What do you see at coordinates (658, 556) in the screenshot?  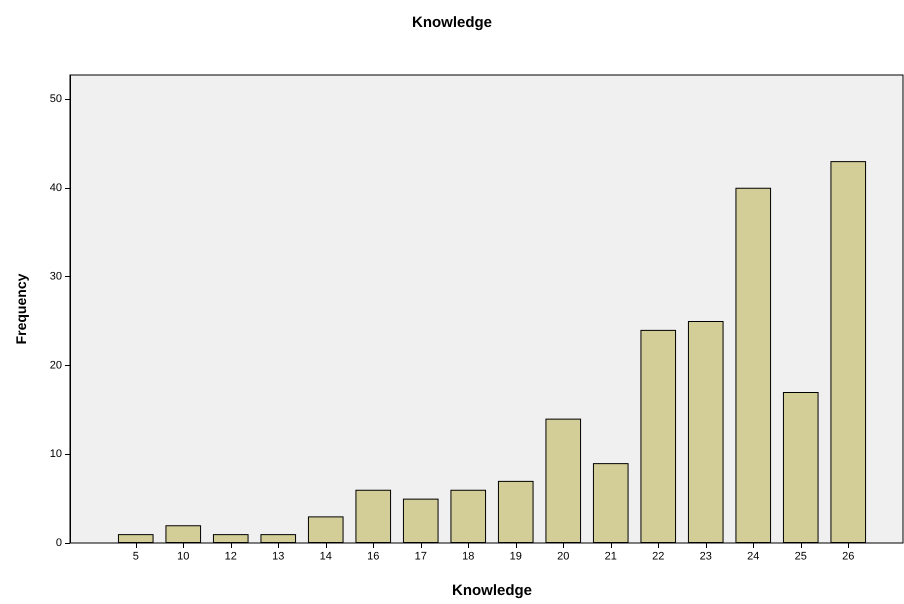 I see `x-tick-label: 22` at bounding box center [658, 556].